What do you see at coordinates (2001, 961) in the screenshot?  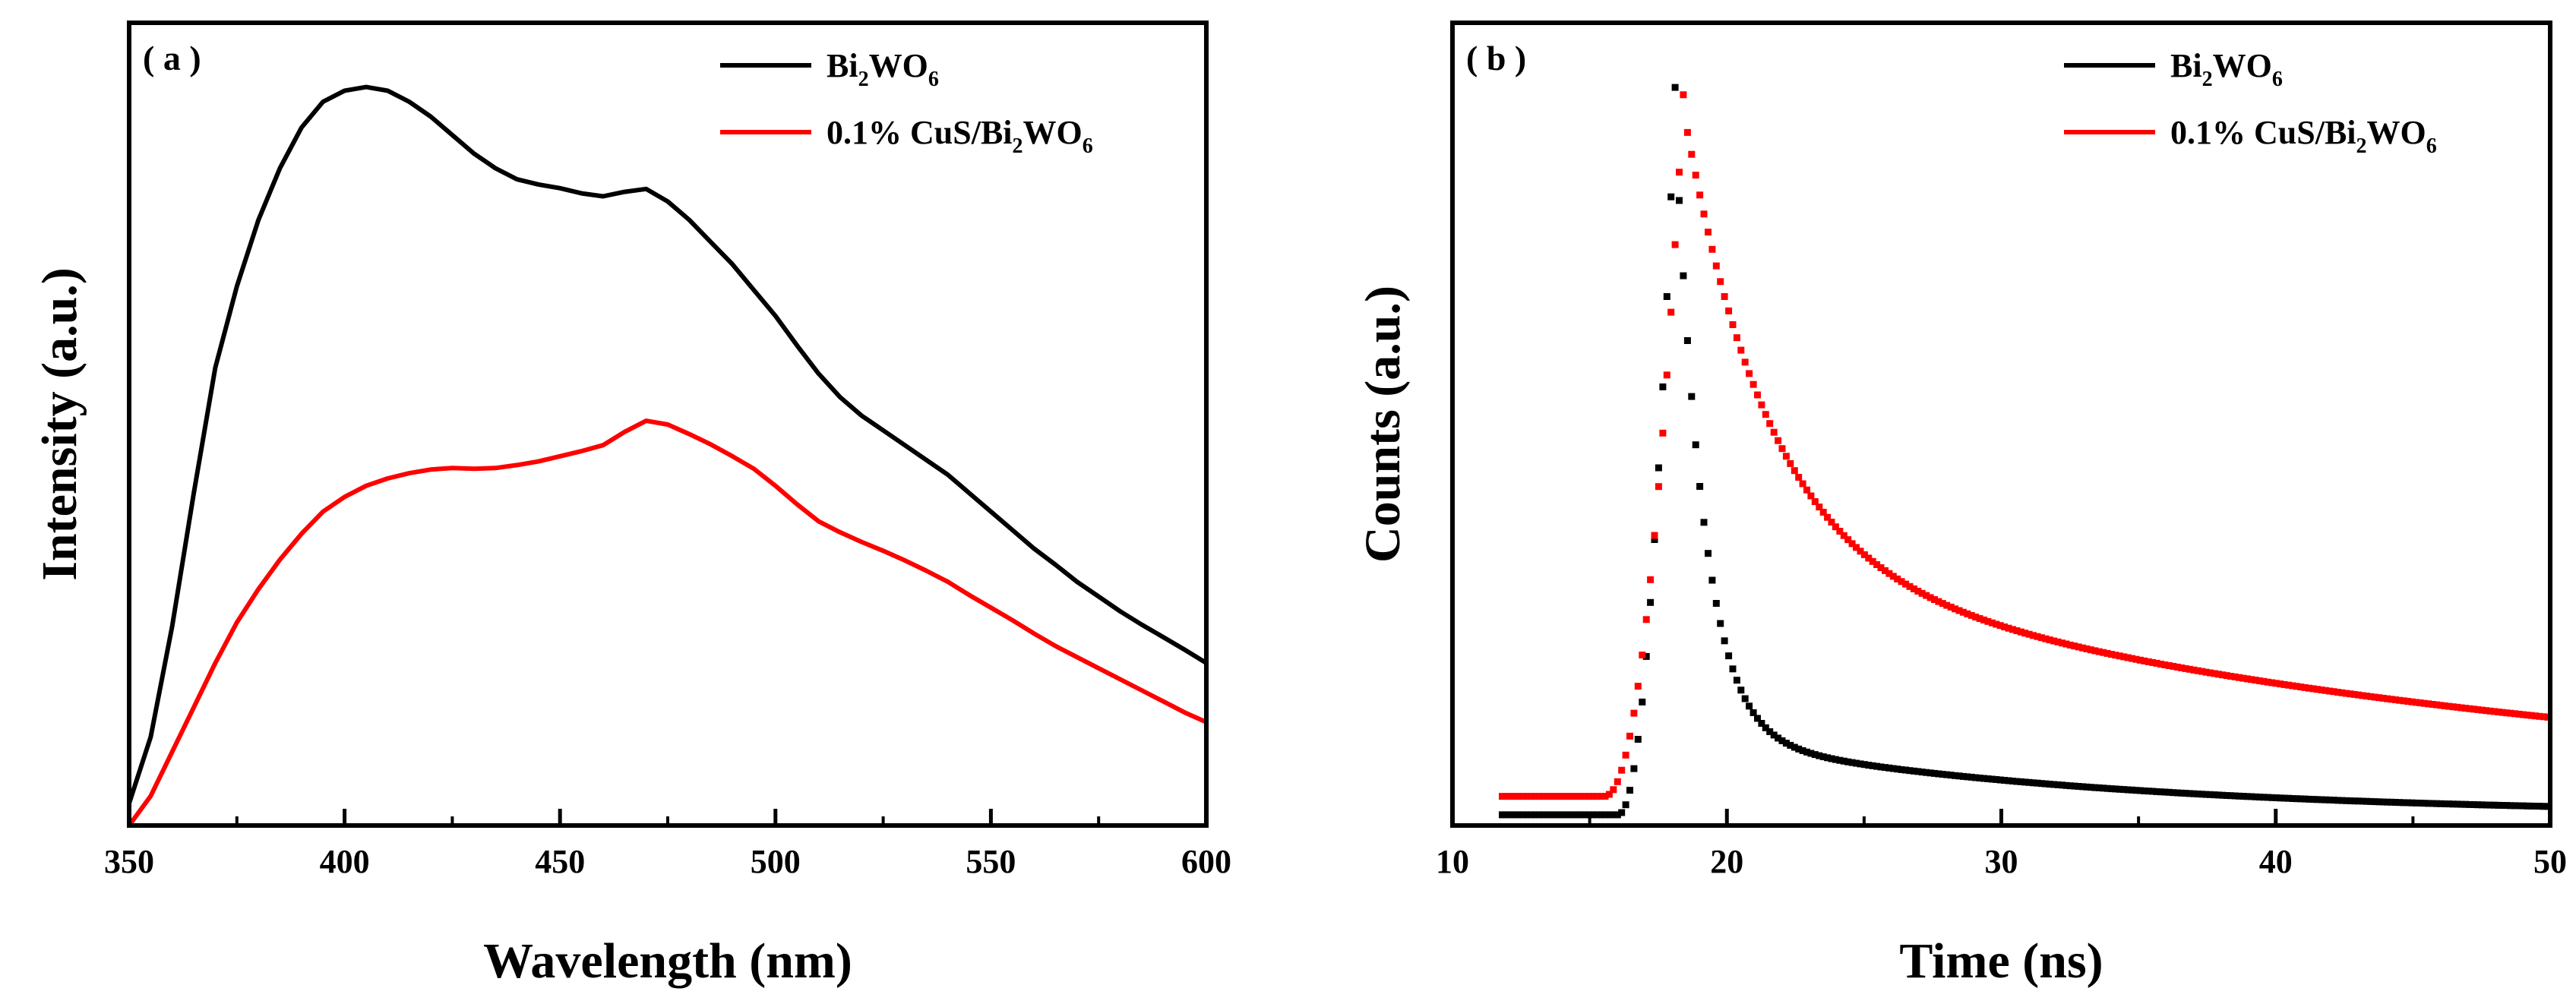 I see `panel-b-x-axis-title: Time (ns)` at bounding box center [2001, 961].